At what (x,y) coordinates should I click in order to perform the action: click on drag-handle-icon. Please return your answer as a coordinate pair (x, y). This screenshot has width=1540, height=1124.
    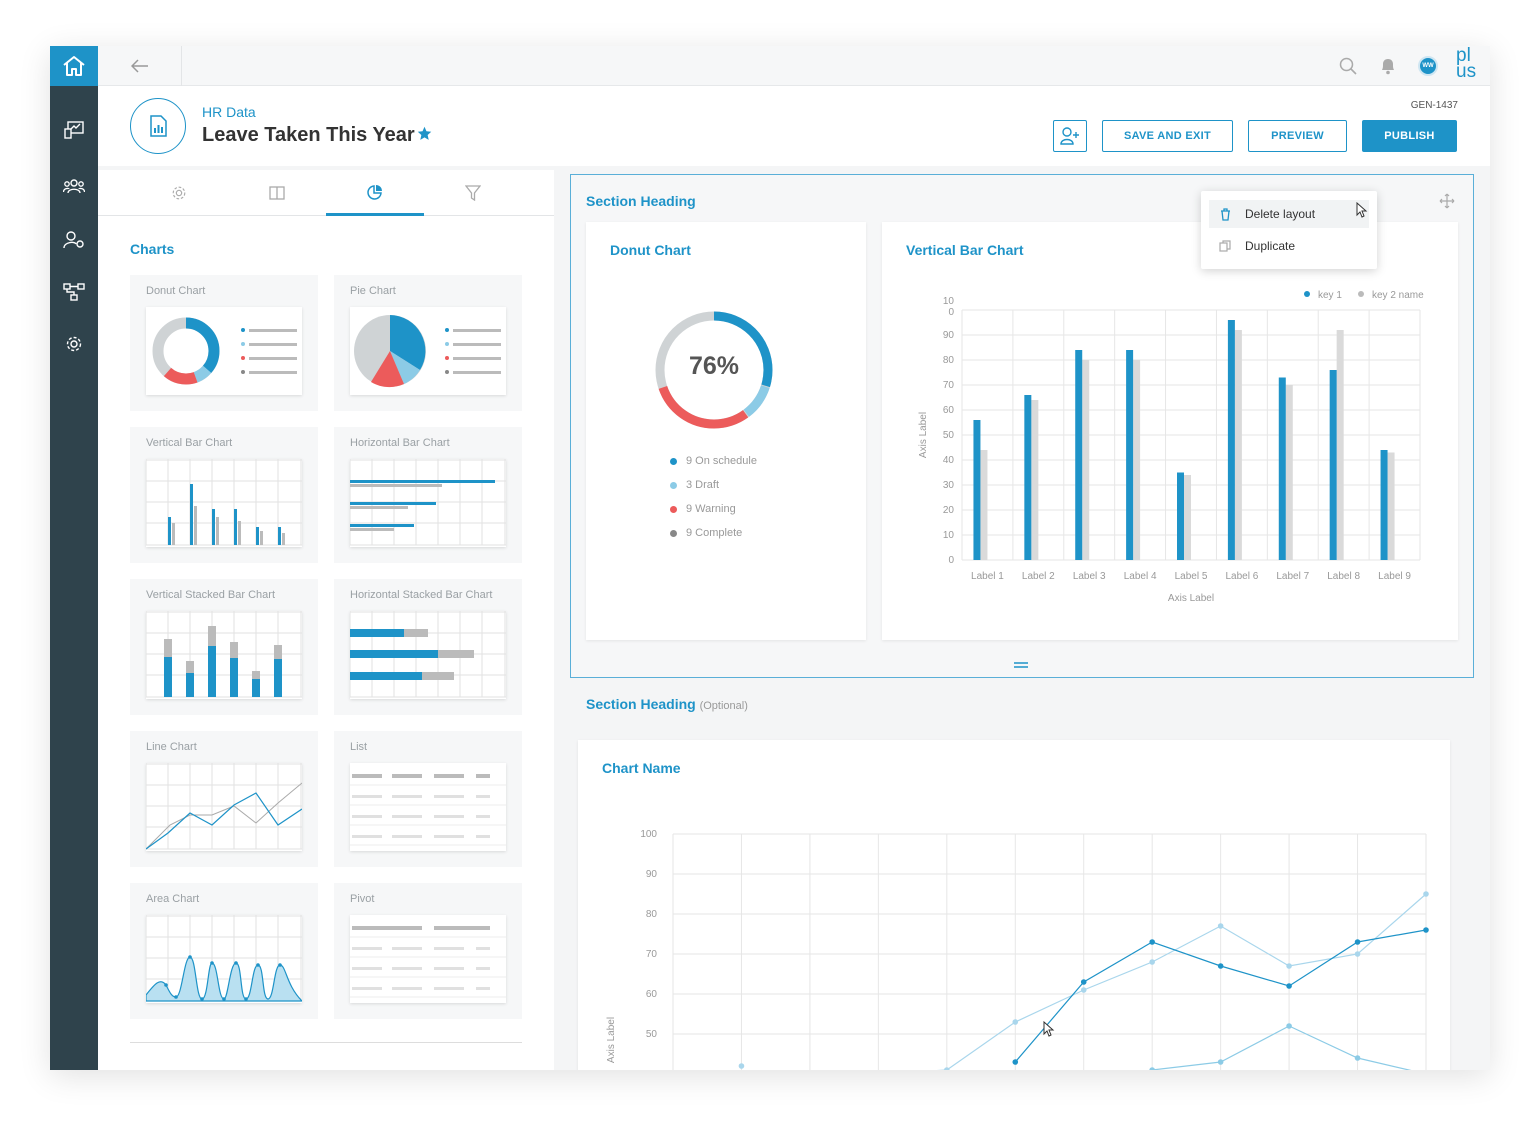
    Looking at the image, I should click on (1021, 665).